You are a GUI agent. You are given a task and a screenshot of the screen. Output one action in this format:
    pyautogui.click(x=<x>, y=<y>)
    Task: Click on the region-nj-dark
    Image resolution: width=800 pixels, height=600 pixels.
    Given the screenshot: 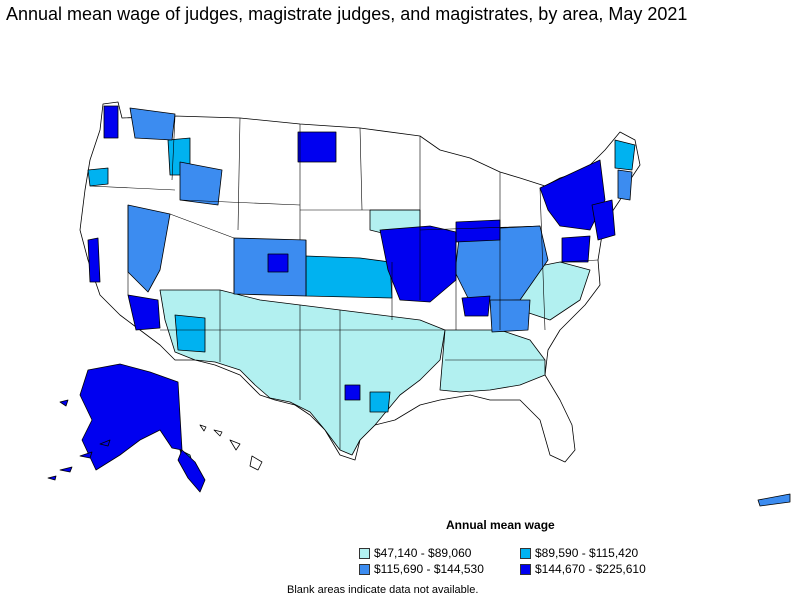 What is the action you would take?
    pyautogui.click(x=603, y=220)
    